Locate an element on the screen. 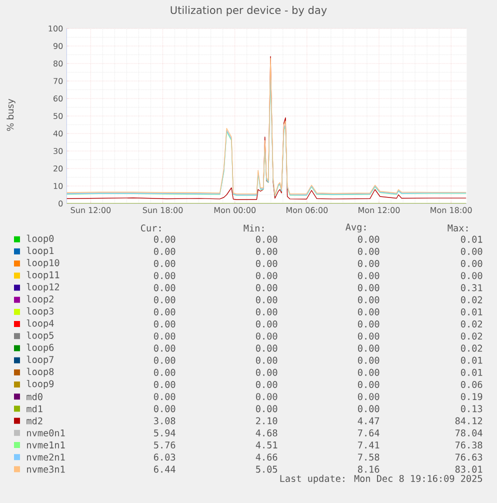  y-tick-label: 20 is located at coordinates (58, 168).